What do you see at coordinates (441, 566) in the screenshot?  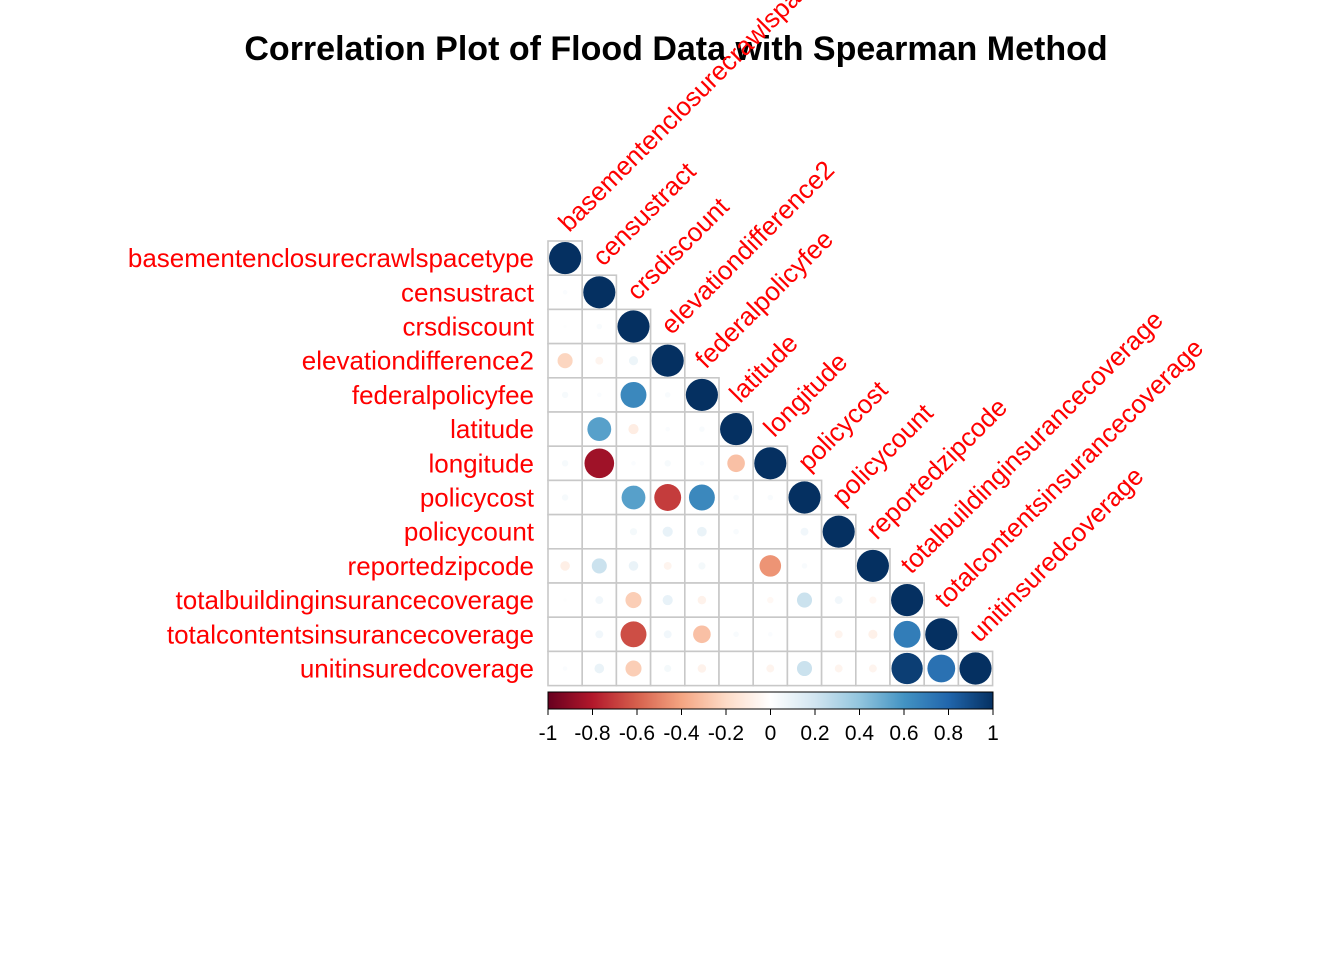 I see `row-label-reportedzipcode: reportedzipcode` at bounding box center [441, 566].